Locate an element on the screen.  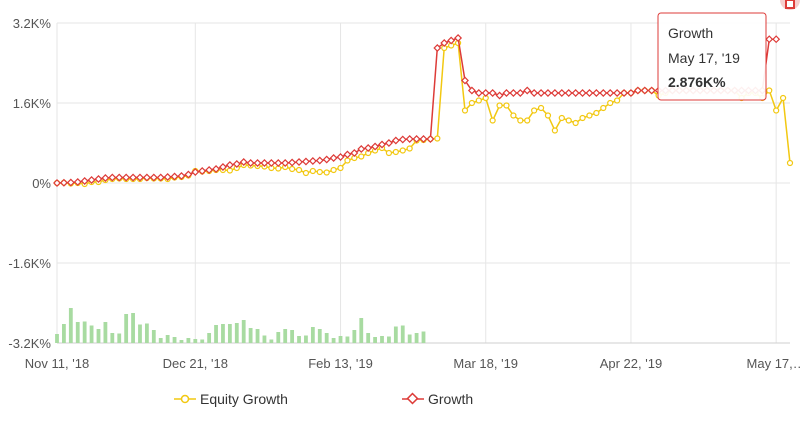
hover-point is located at coordinates (790, 4).